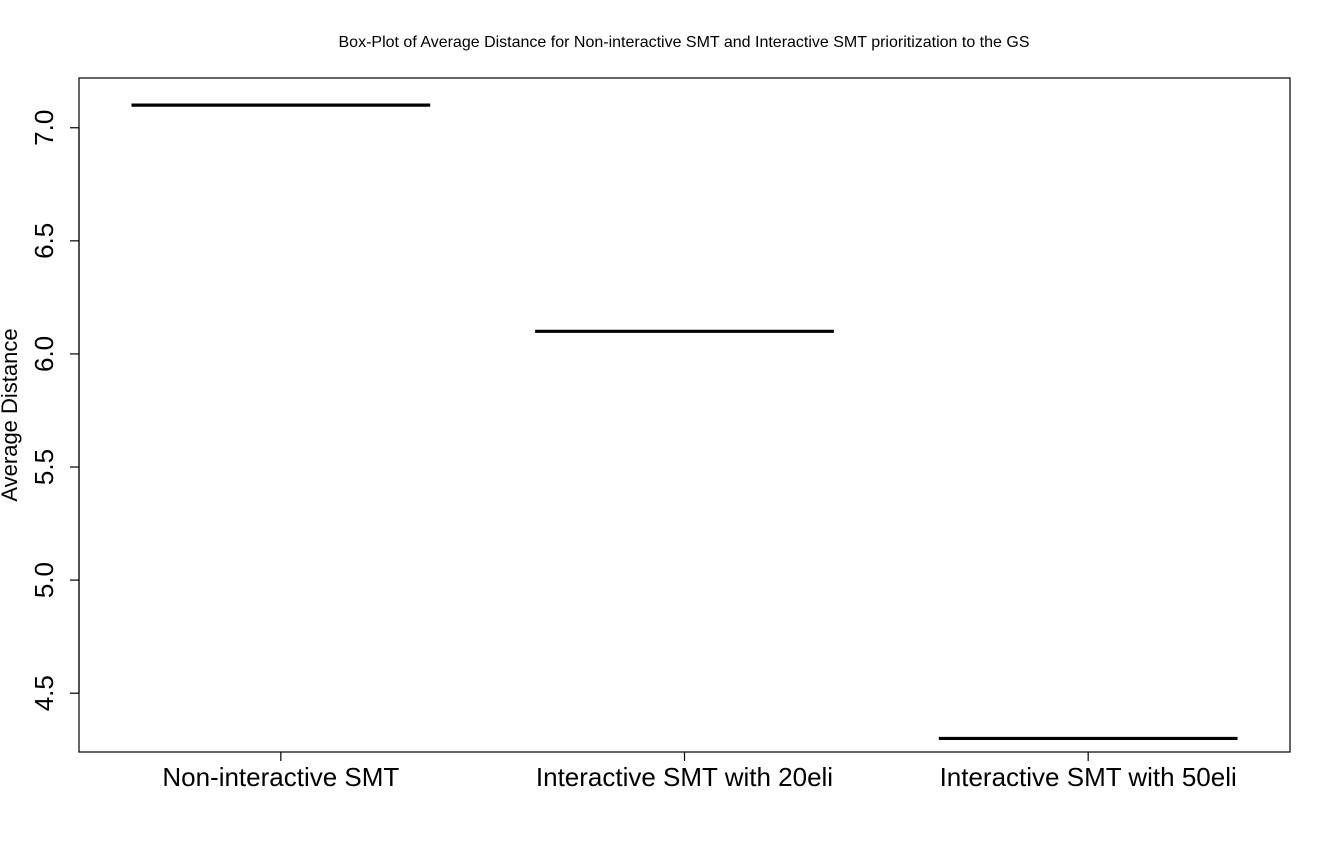 This screenshot has width=1331, height=850. I want to click on y-tick-label: 5.5, so click(44, 467).